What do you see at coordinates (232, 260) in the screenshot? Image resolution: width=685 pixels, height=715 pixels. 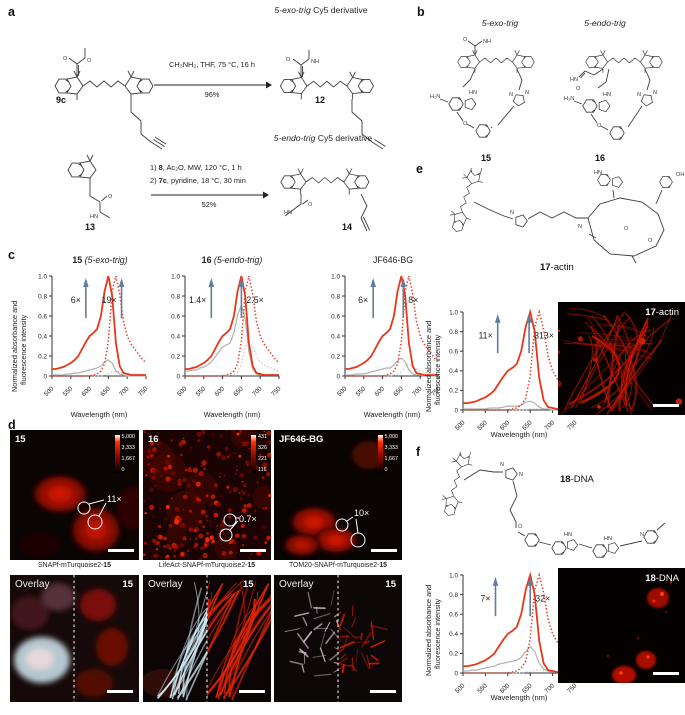 I see `c-plot2-title: 16 (5-endo-trig)` at bounding box center [232, 260].